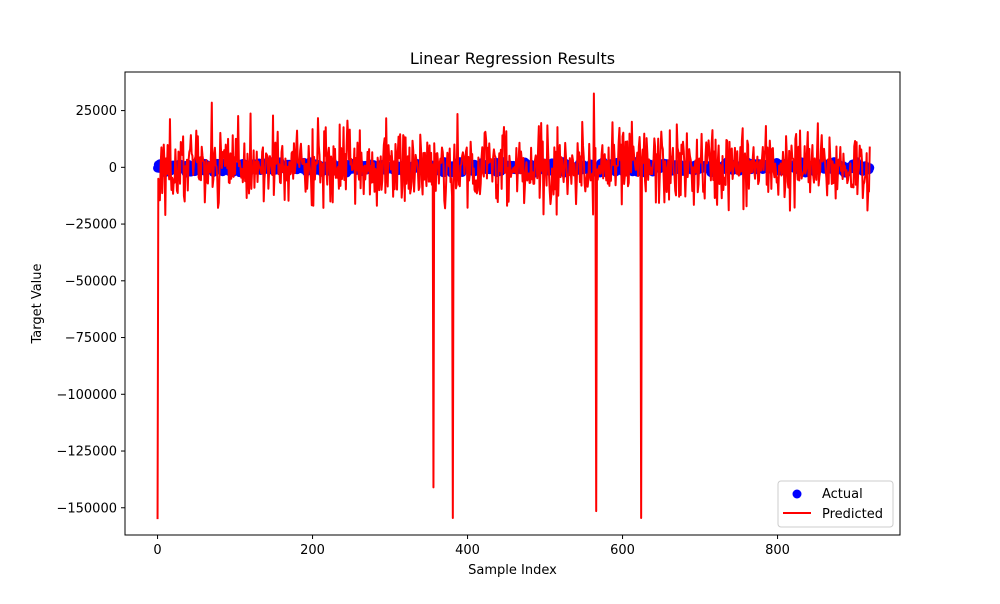 The width and height of the screenshot is (1000, 604). What do you see at coordinates (86, 395) in the screenshot?
I see `y-tick-label: −100000` at bounding box center [86, 395].